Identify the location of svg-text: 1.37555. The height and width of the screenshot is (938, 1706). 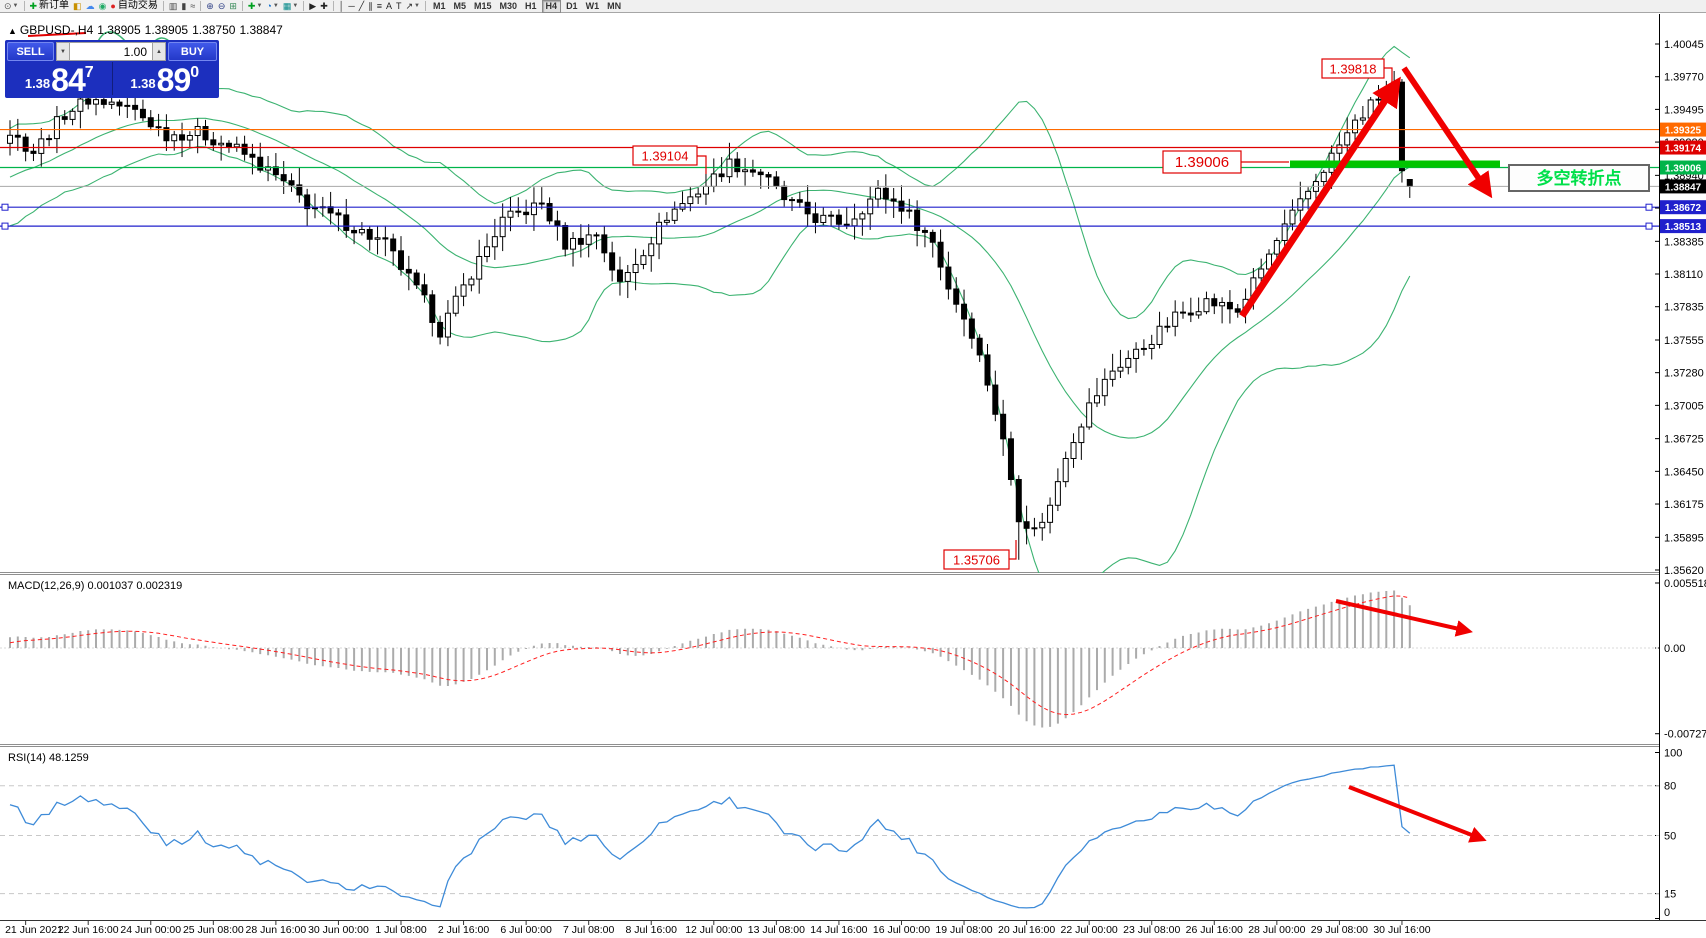
(1684, 341).